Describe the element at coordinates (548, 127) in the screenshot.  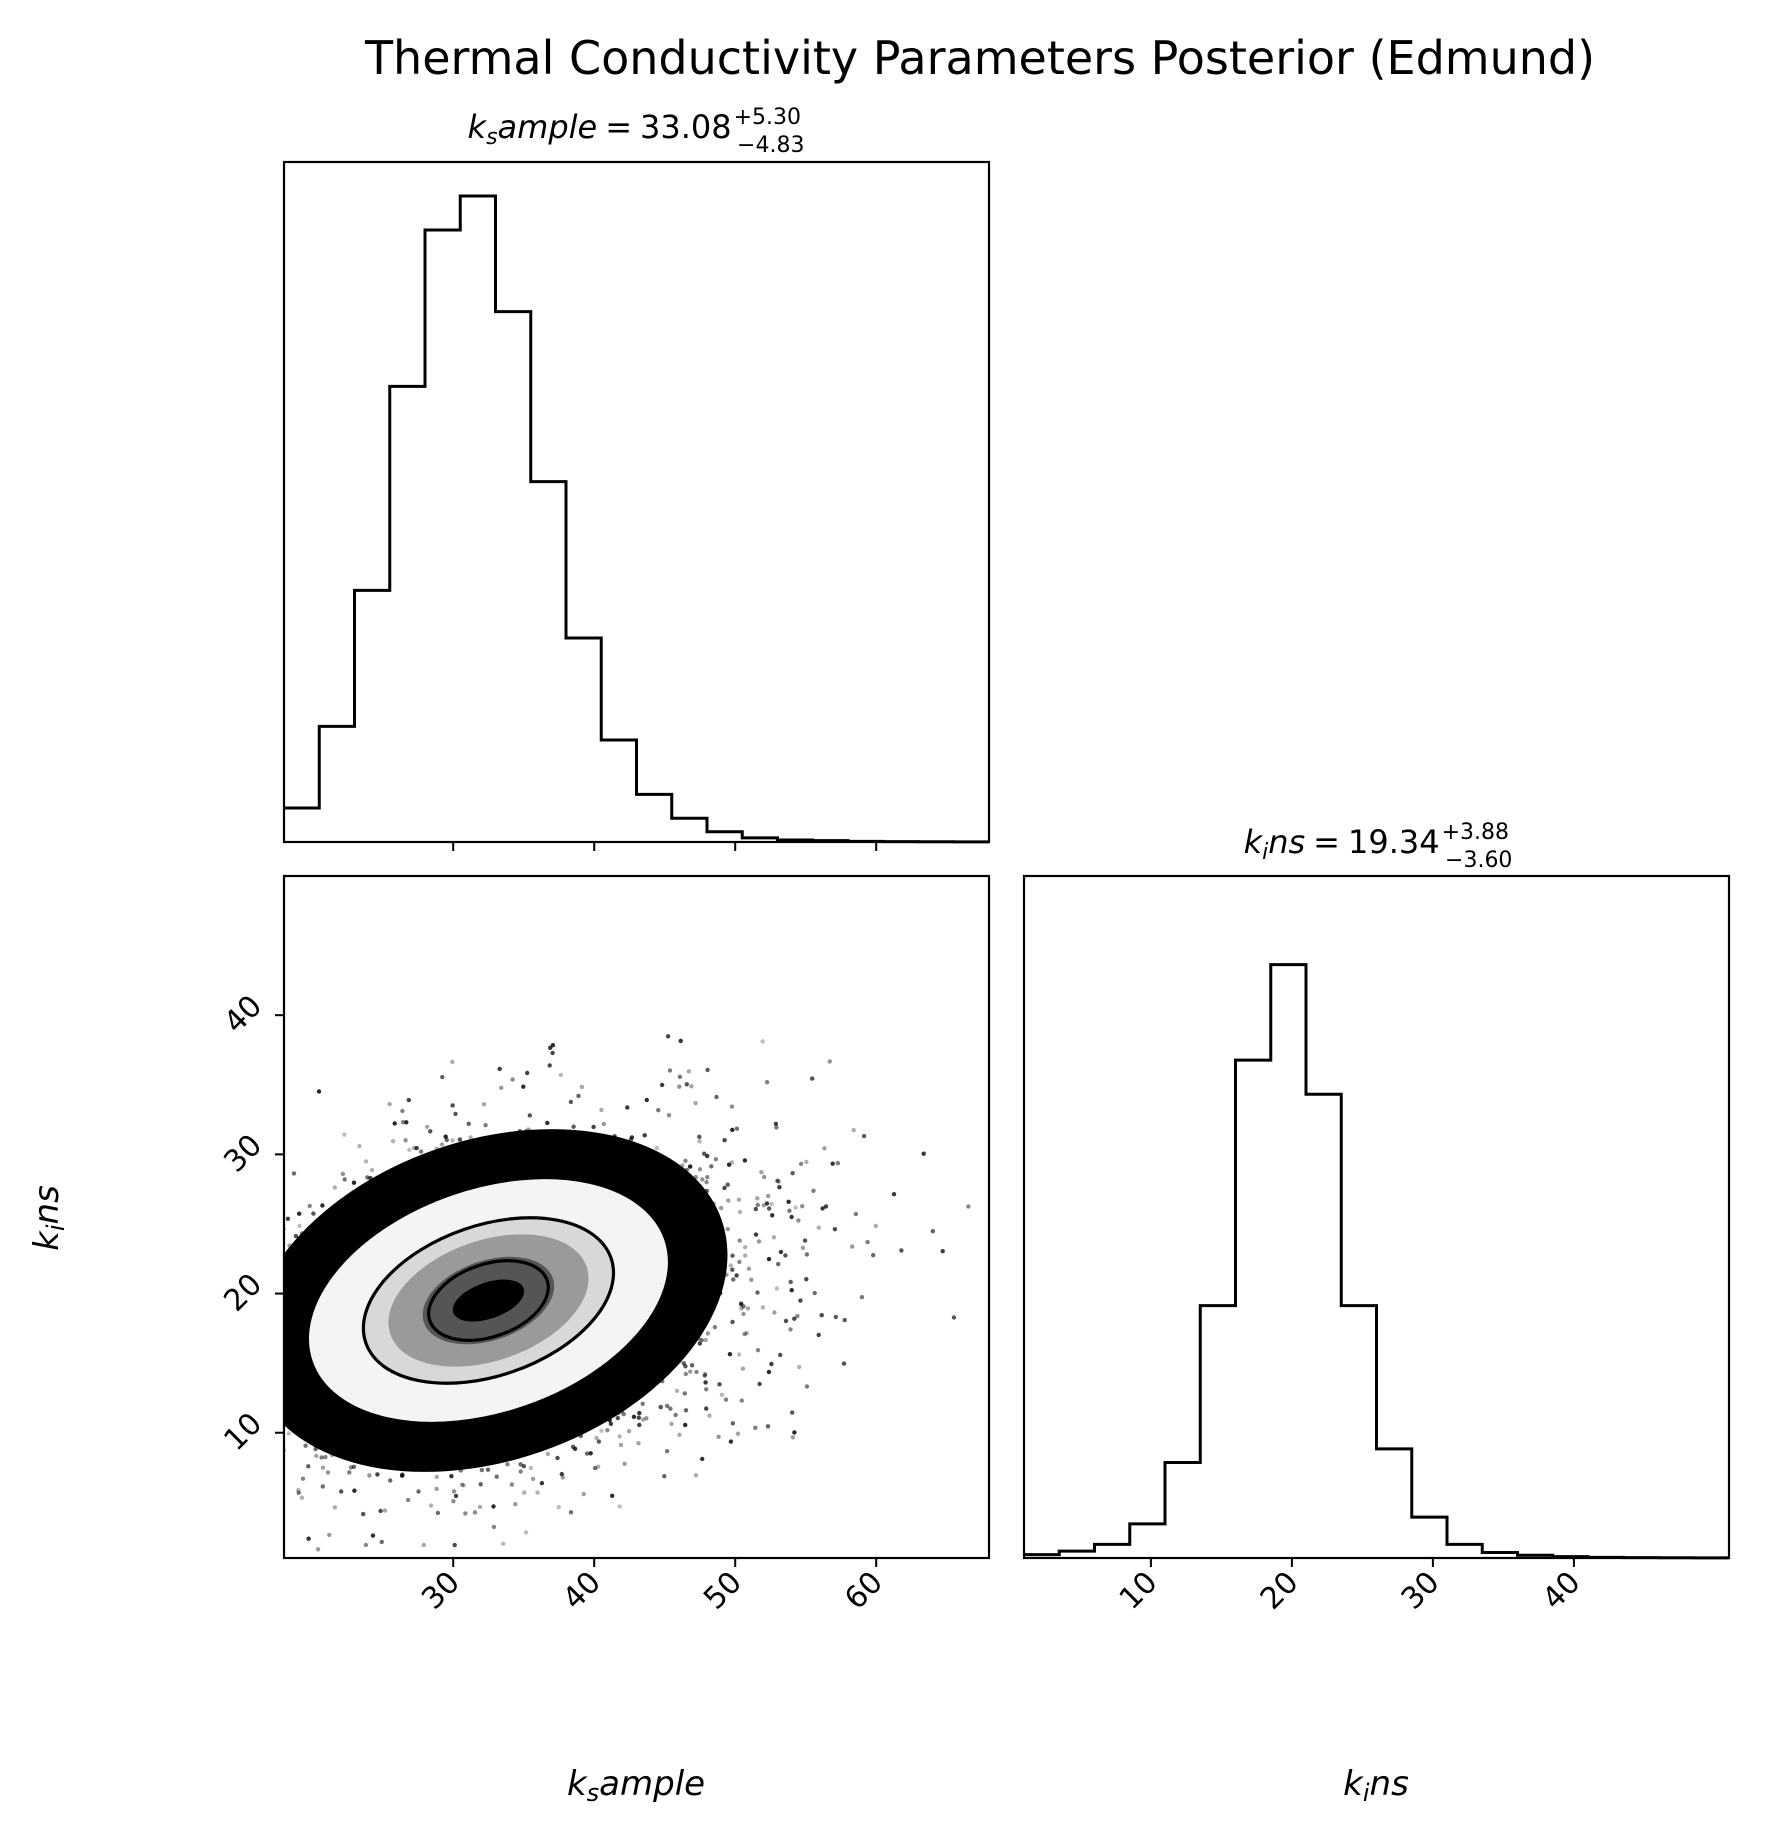
I see `ksample-title-rest: ample` at that location.